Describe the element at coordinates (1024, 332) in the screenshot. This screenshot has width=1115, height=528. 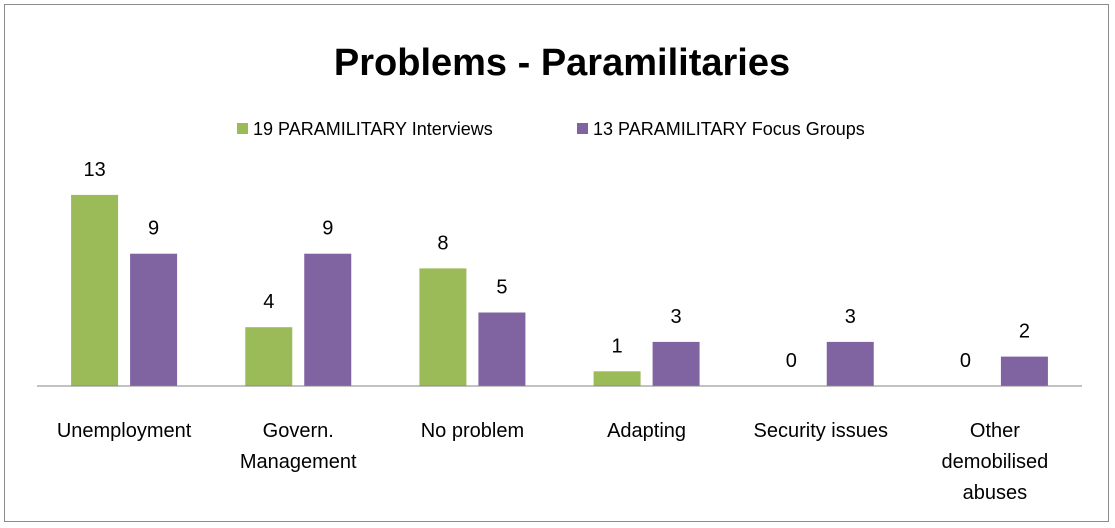
I see `data-label-focus-groups-5: 2` at that location.